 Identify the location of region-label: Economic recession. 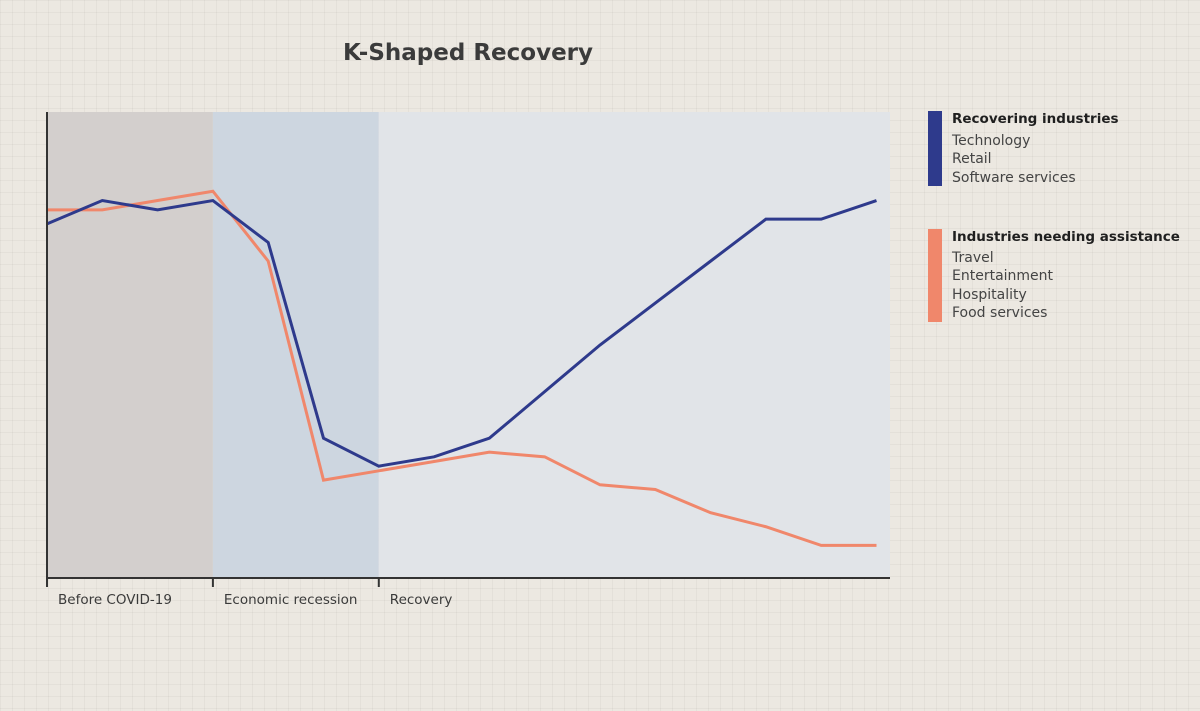
(291, 600).